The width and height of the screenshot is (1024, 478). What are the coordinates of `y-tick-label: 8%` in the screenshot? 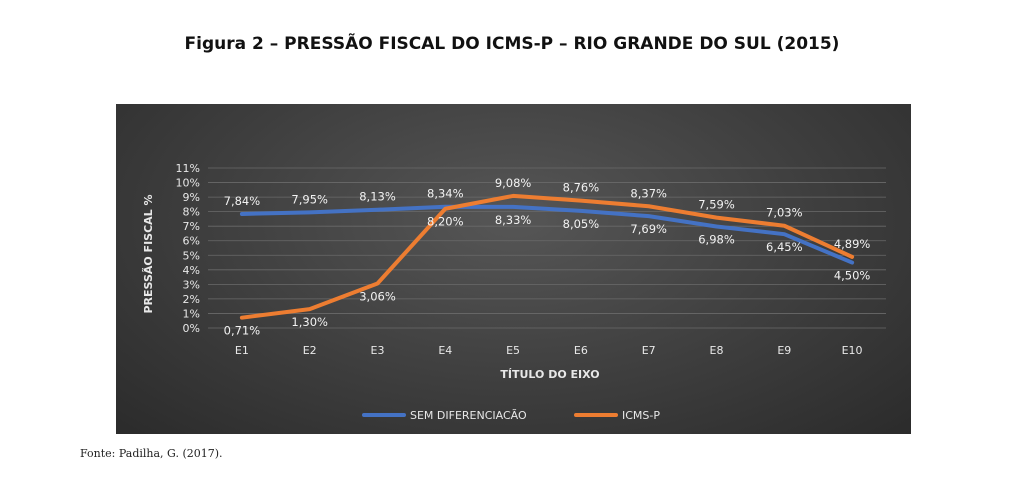 It's located at (191, 212).